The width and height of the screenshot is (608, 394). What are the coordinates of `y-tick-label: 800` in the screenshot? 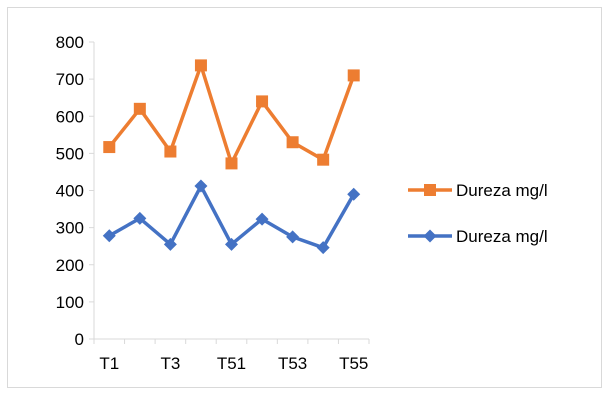 It's located at (70, 42).